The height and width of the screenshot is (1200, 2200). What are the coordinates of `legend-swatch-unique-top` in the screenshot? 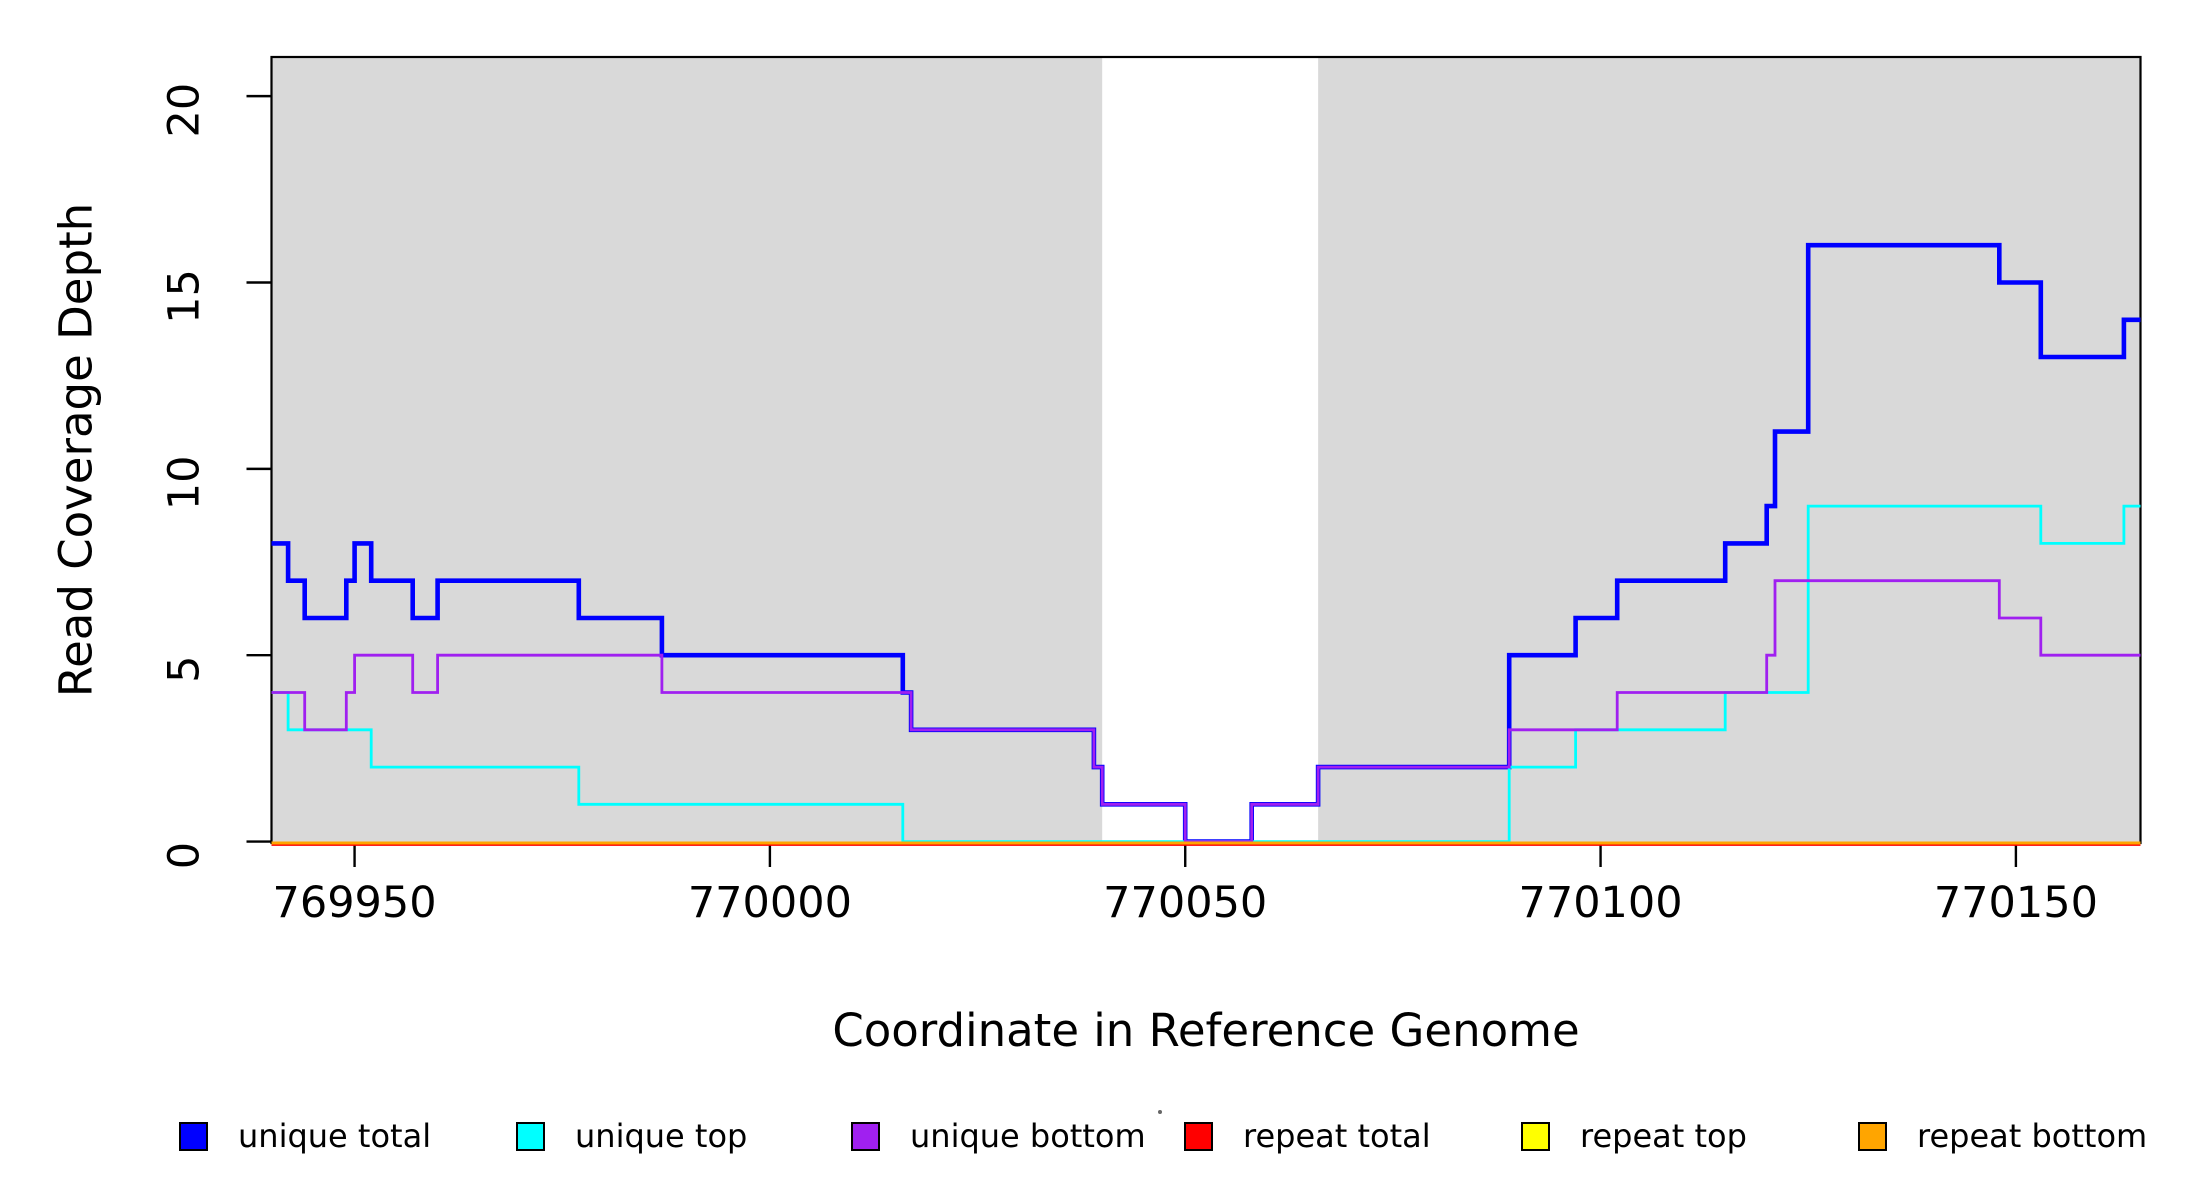 It's located at (530, 1136).